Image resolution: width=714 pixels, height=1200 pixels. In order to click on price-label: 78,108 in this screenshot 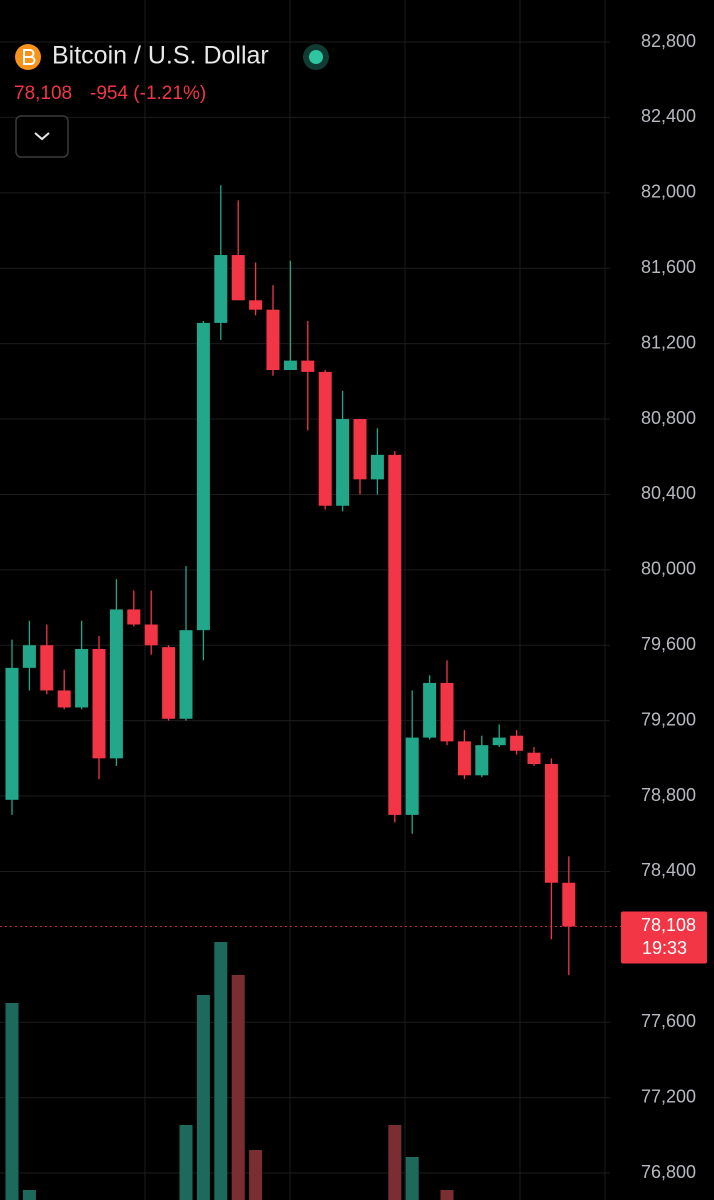, I will do `click(43, 93)`.